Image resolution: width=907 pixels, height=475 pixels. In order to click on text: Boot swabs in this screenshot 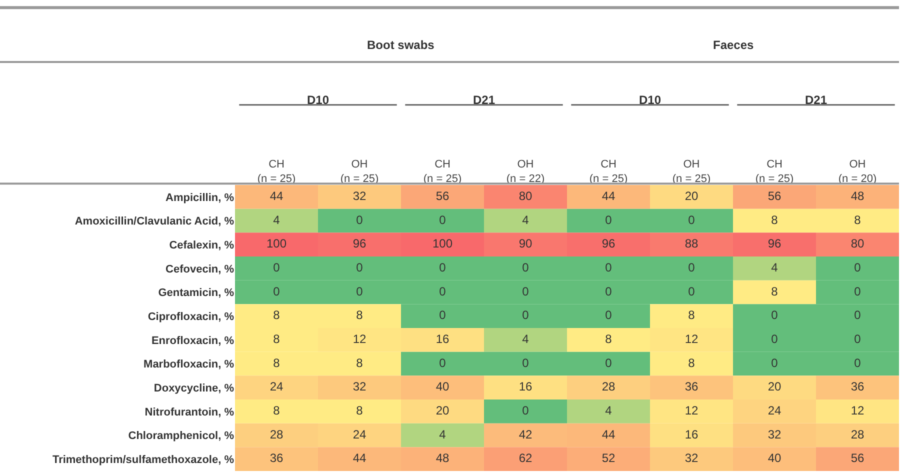, I will do `click(401, 45)`.